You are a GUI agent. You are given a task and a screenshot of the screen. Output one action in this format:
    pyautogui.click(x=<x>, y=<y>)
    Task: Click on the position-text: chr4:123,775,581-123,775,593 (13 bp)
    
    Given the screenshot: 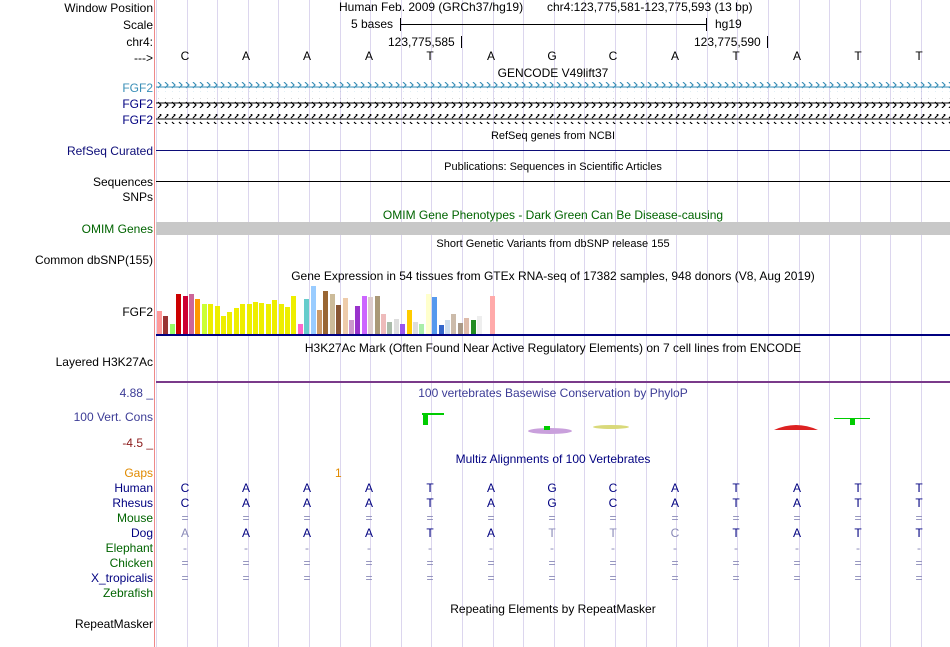 What is the action you would take?
    pyautogui.click(x=650, y=7)
    